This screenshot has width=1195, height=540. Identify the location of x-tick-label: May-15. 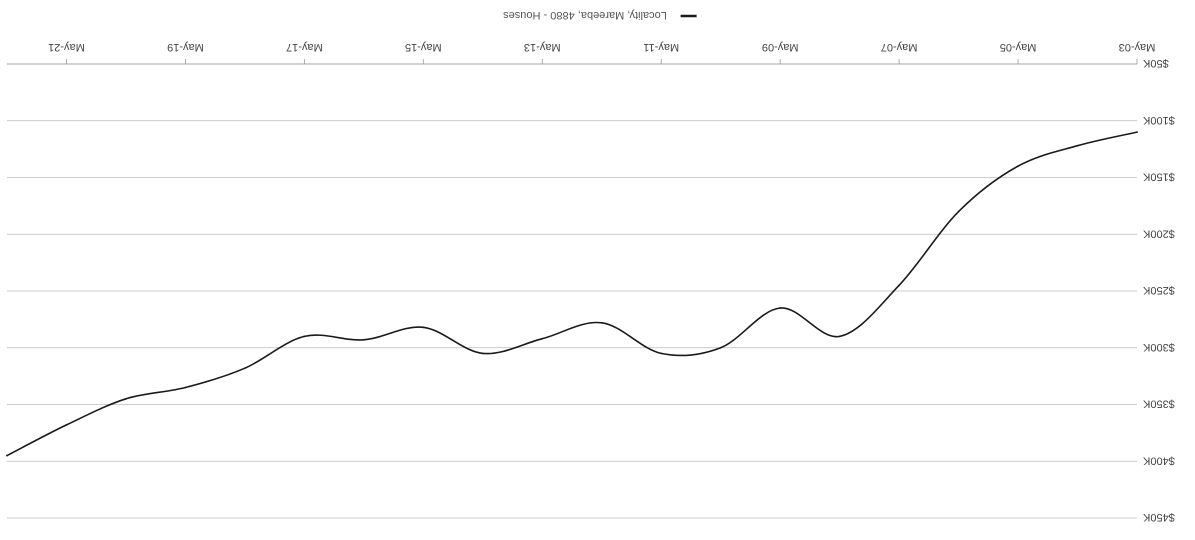
(423, 47).